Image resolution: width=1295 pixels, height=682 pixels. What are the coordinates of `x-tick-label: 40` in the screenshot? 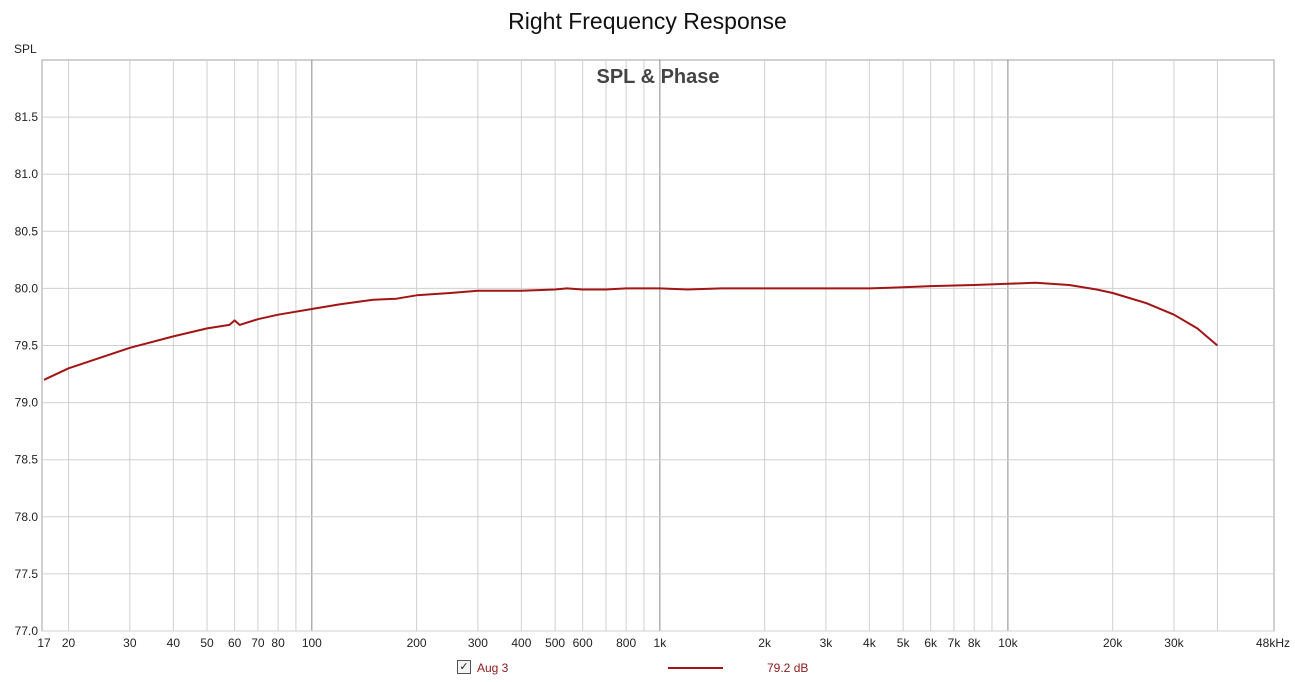 It's located at (174, 643).